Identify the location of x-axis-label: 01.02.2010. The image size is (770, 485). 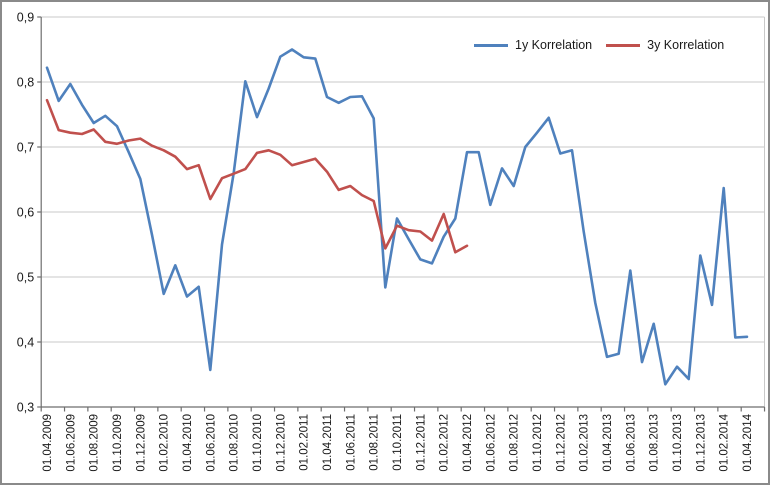
(165, 443).